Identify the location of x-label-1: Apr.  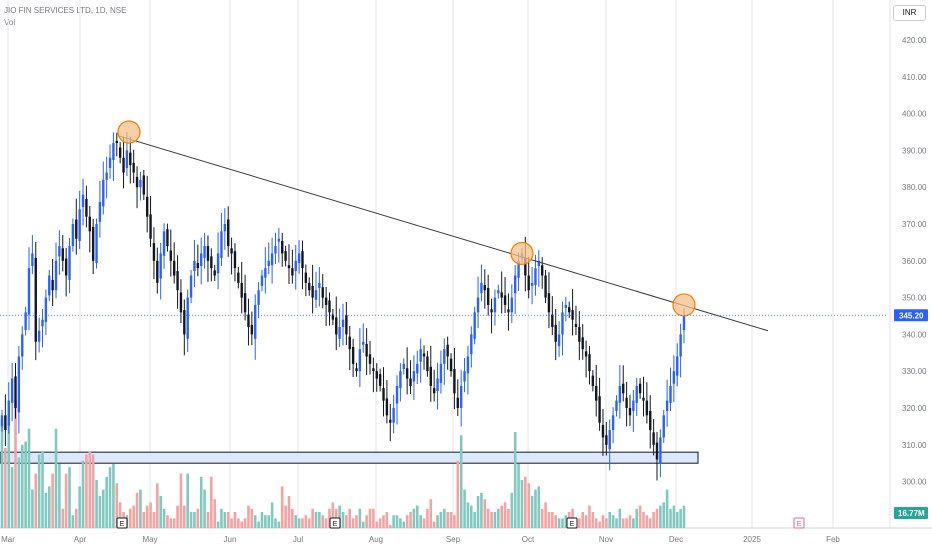
(80, 539).